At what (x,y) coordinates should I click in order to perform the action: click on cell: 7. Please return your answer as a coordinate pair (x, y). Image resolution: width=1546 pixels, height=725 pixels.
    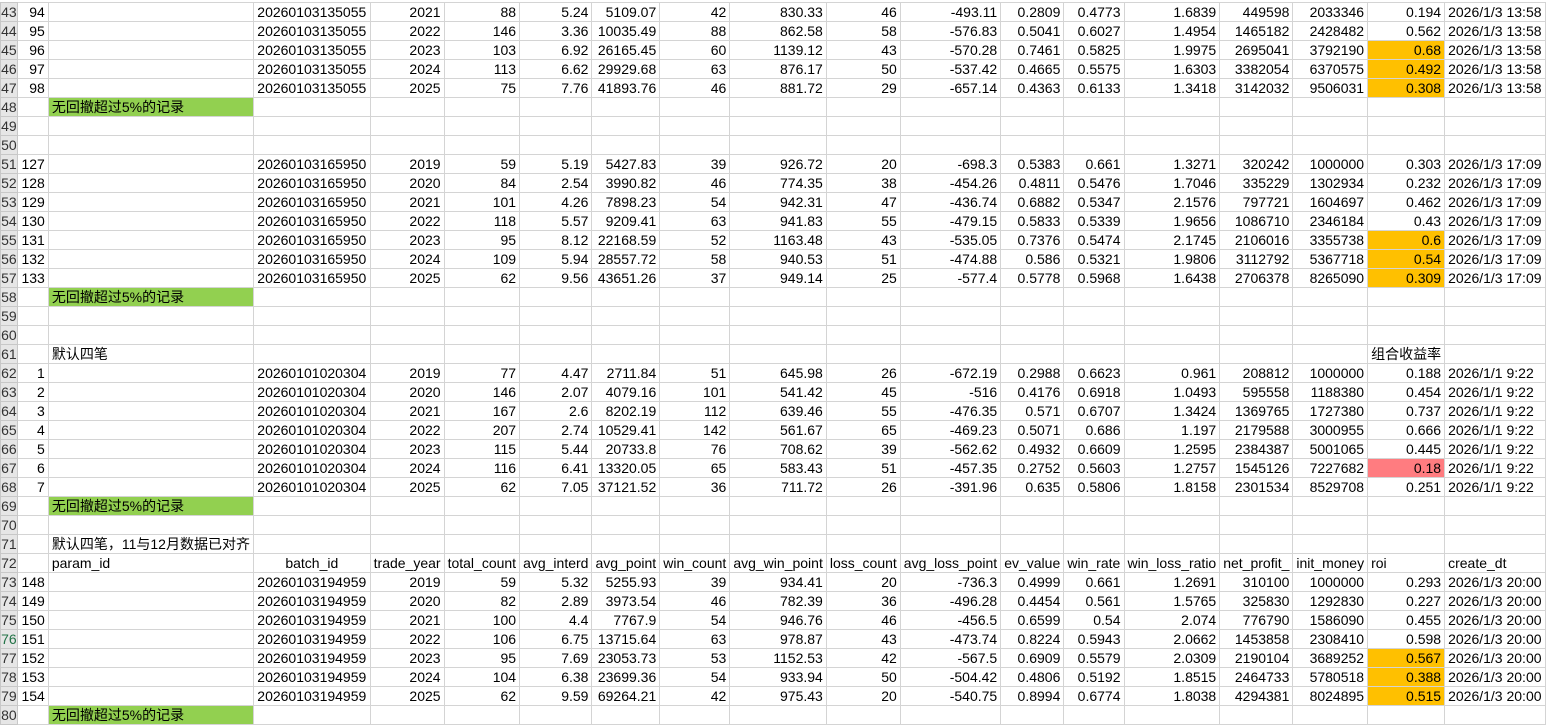
    Looking at the image, I should click on (32, 487).